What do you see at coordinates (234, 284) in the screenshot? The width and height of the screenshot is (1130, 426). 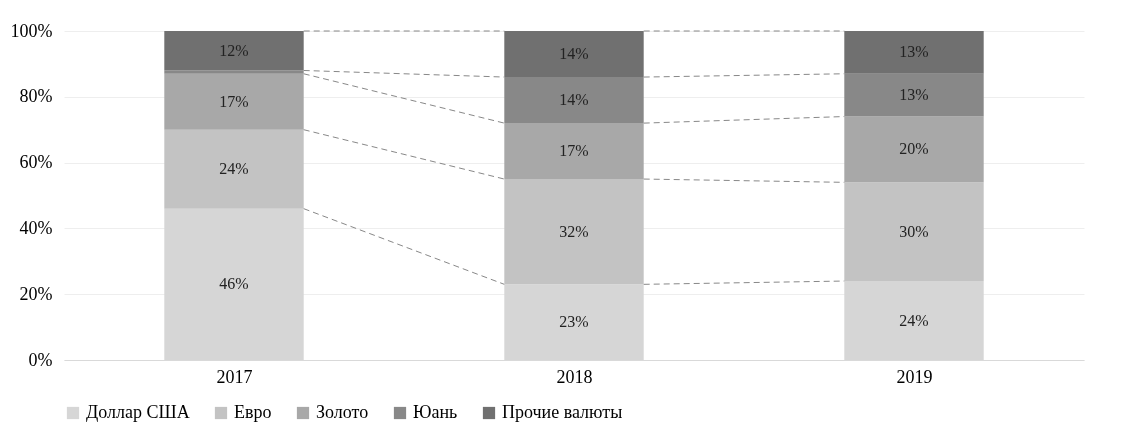 I see `data-label: 46%` at bounding box center [234, 284].